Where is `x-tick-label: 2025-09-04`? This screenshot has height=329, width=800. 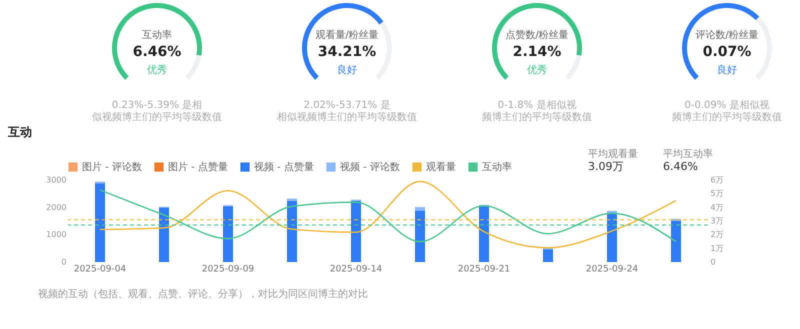 x-tick-label: 2025-09-04 is located at coordinates (100, 269).